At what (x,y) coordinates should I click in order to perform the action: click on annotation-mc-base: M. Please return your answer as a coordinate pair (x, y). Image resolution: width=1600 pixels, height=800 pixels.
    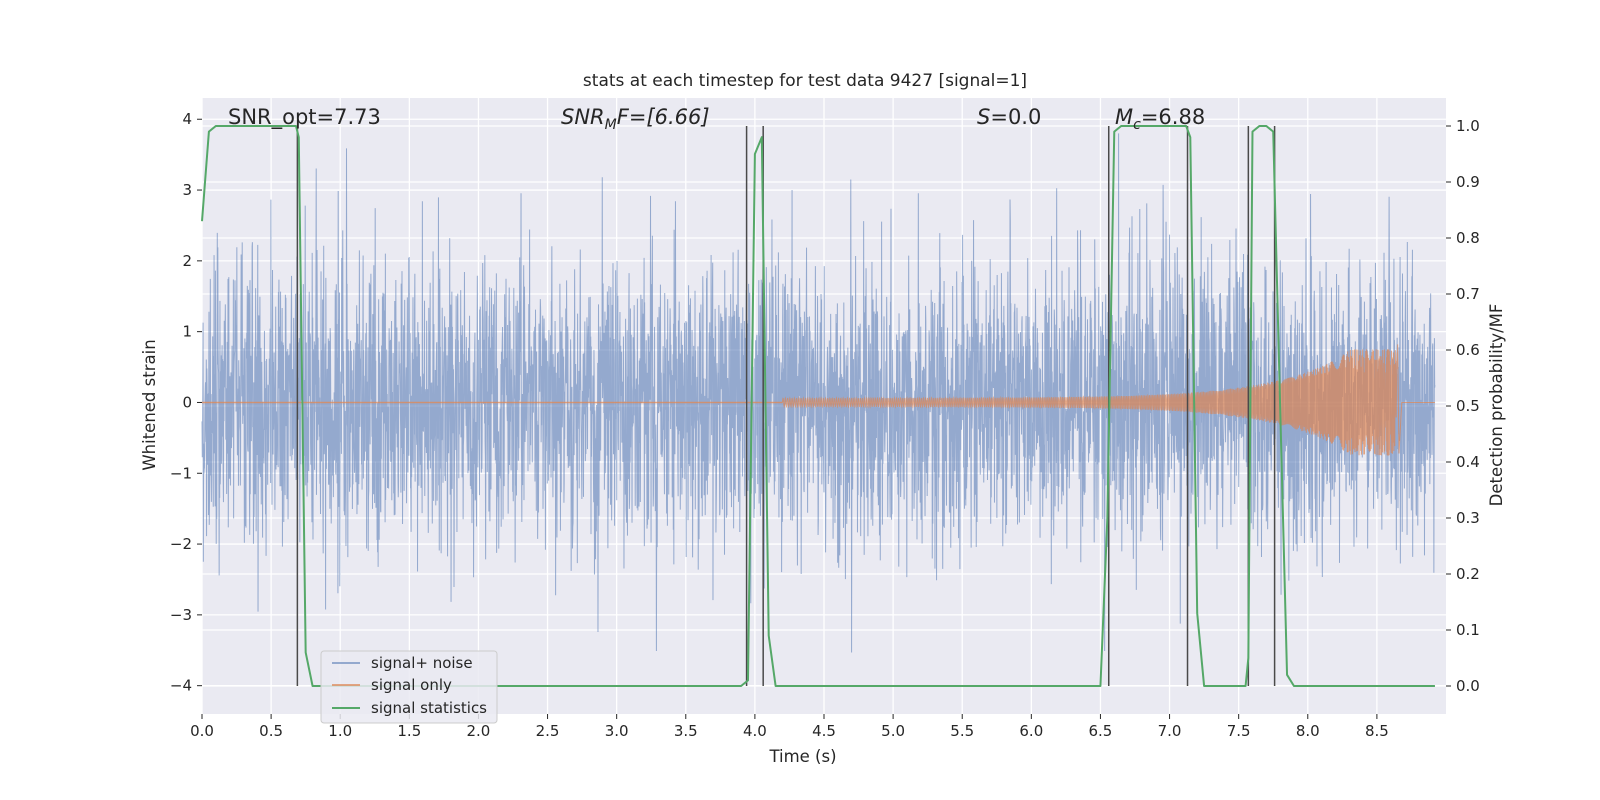
    Looking at the image, I should click on (1124, 117).